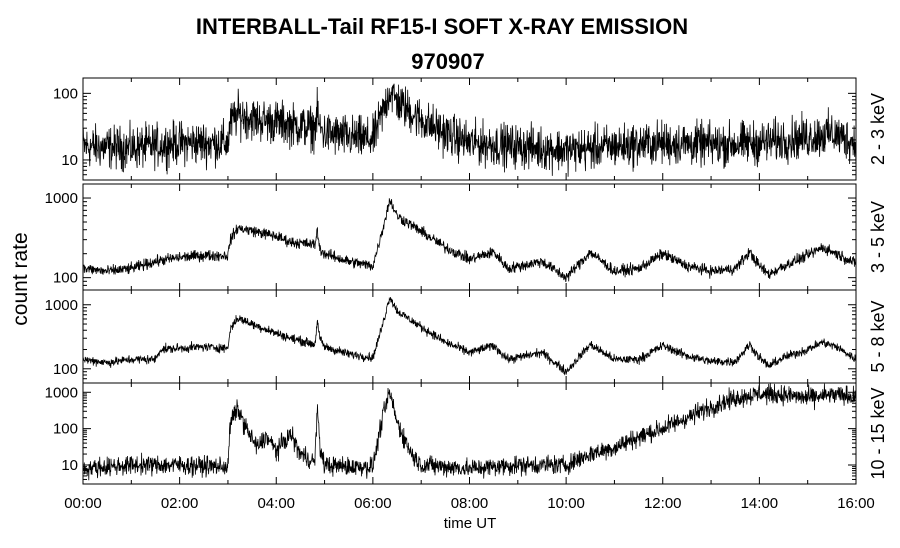 Image resolution: width=900 pixels, height=548 pixels. What do you see at coordinates (180, 503) in the screenshot?
I see `x-tick-label: 02:00` at bounding box center [180, 503].